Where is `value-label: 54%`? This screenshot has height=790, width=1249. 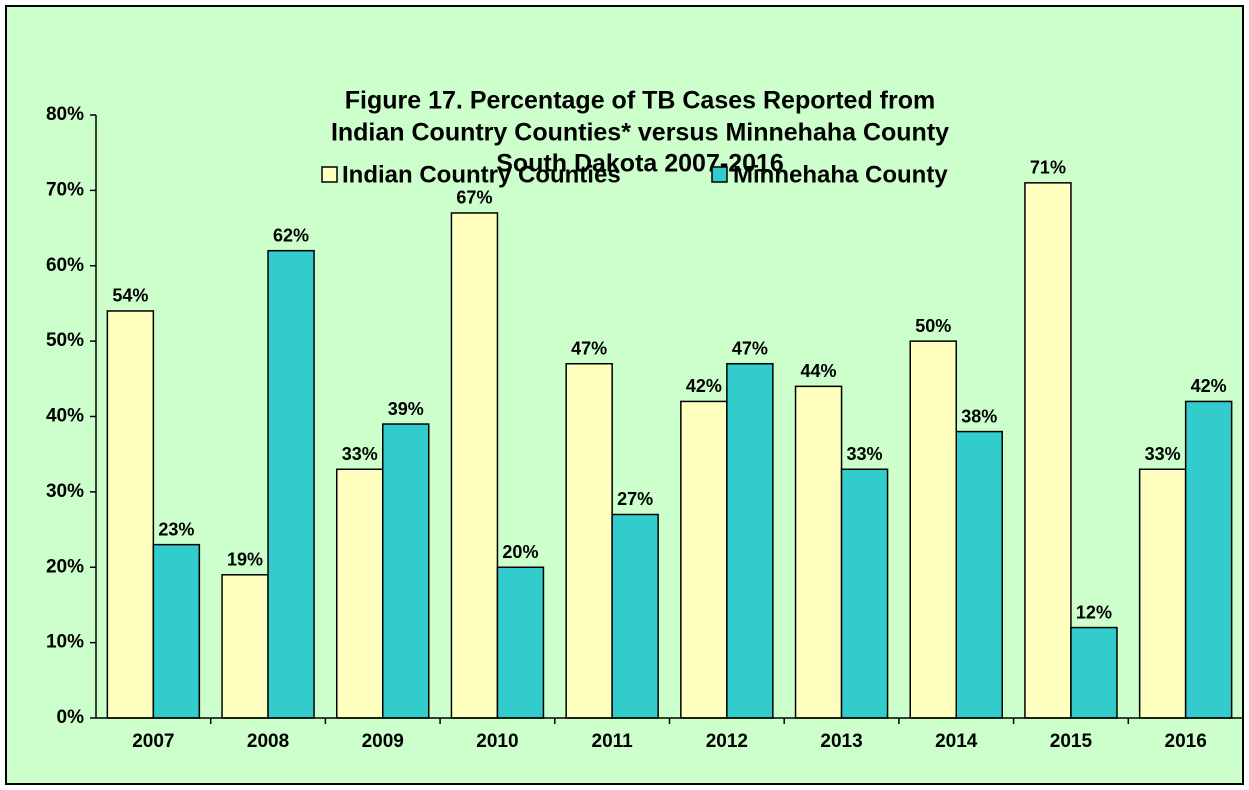
value-label: 54% is located at coordinates (130, 296).